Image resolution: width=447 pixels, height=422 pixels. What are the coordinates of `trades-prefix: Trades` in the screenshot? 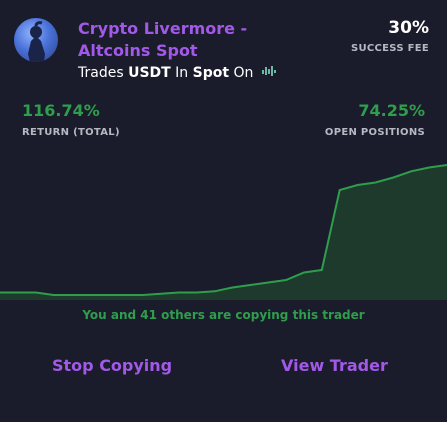 It's located at (101, 73).